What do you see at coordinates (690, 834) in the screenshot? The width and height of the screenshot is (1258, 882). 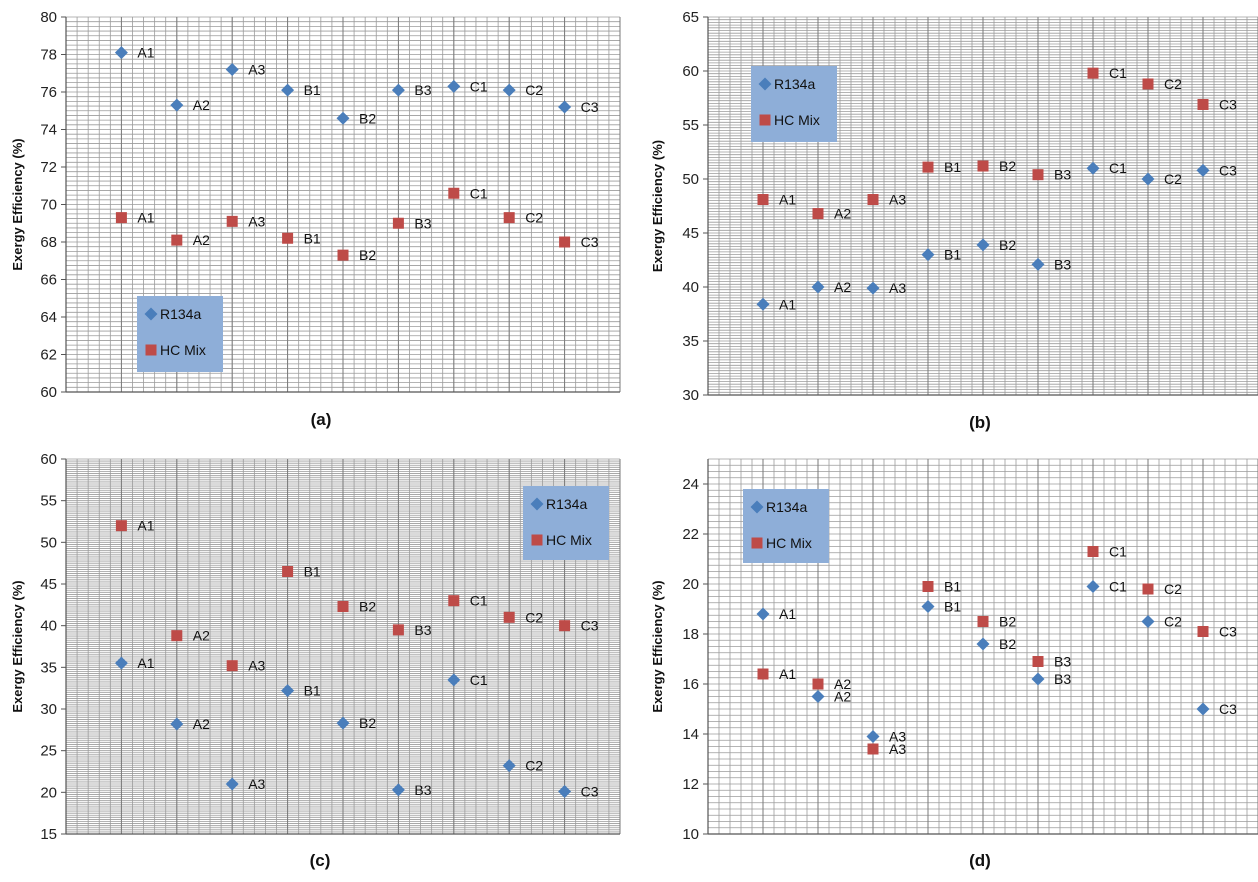 I see `y-tick-label: 10` at bounding box center [690, 834].